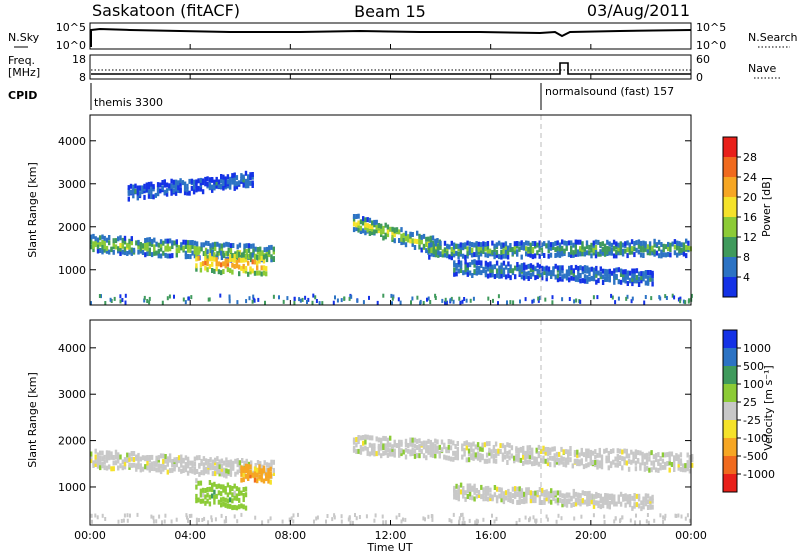  What do you see at coordinates (190, 535) in the screenshot?
I see `x-tick-label: 04:00` at bounding box center [190, 535].